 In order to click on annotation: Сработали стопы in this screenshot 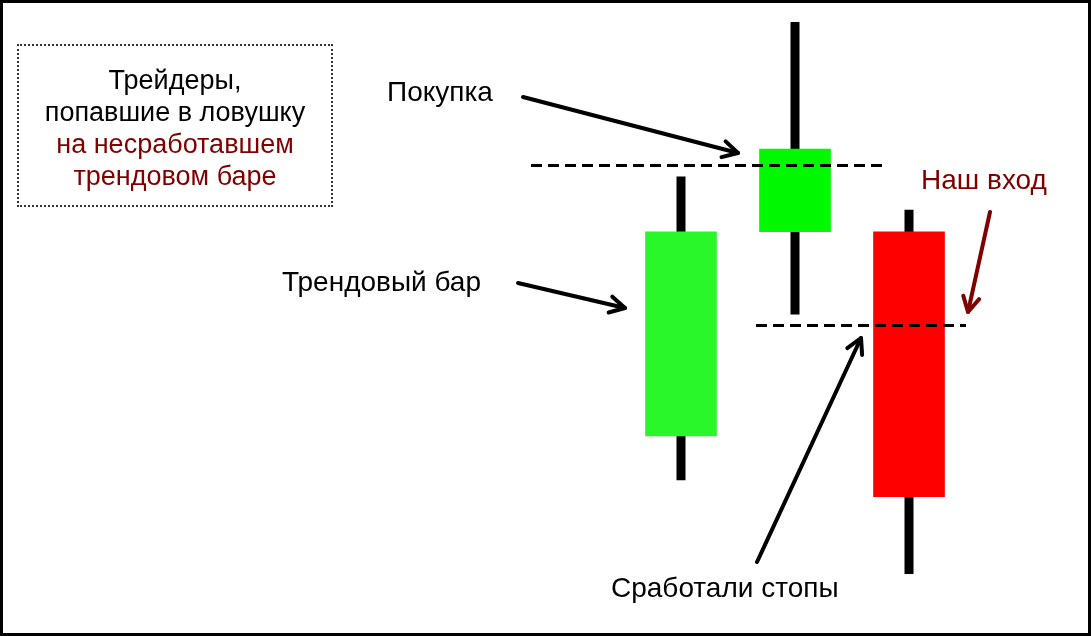, I will do `click(725, 588)`.